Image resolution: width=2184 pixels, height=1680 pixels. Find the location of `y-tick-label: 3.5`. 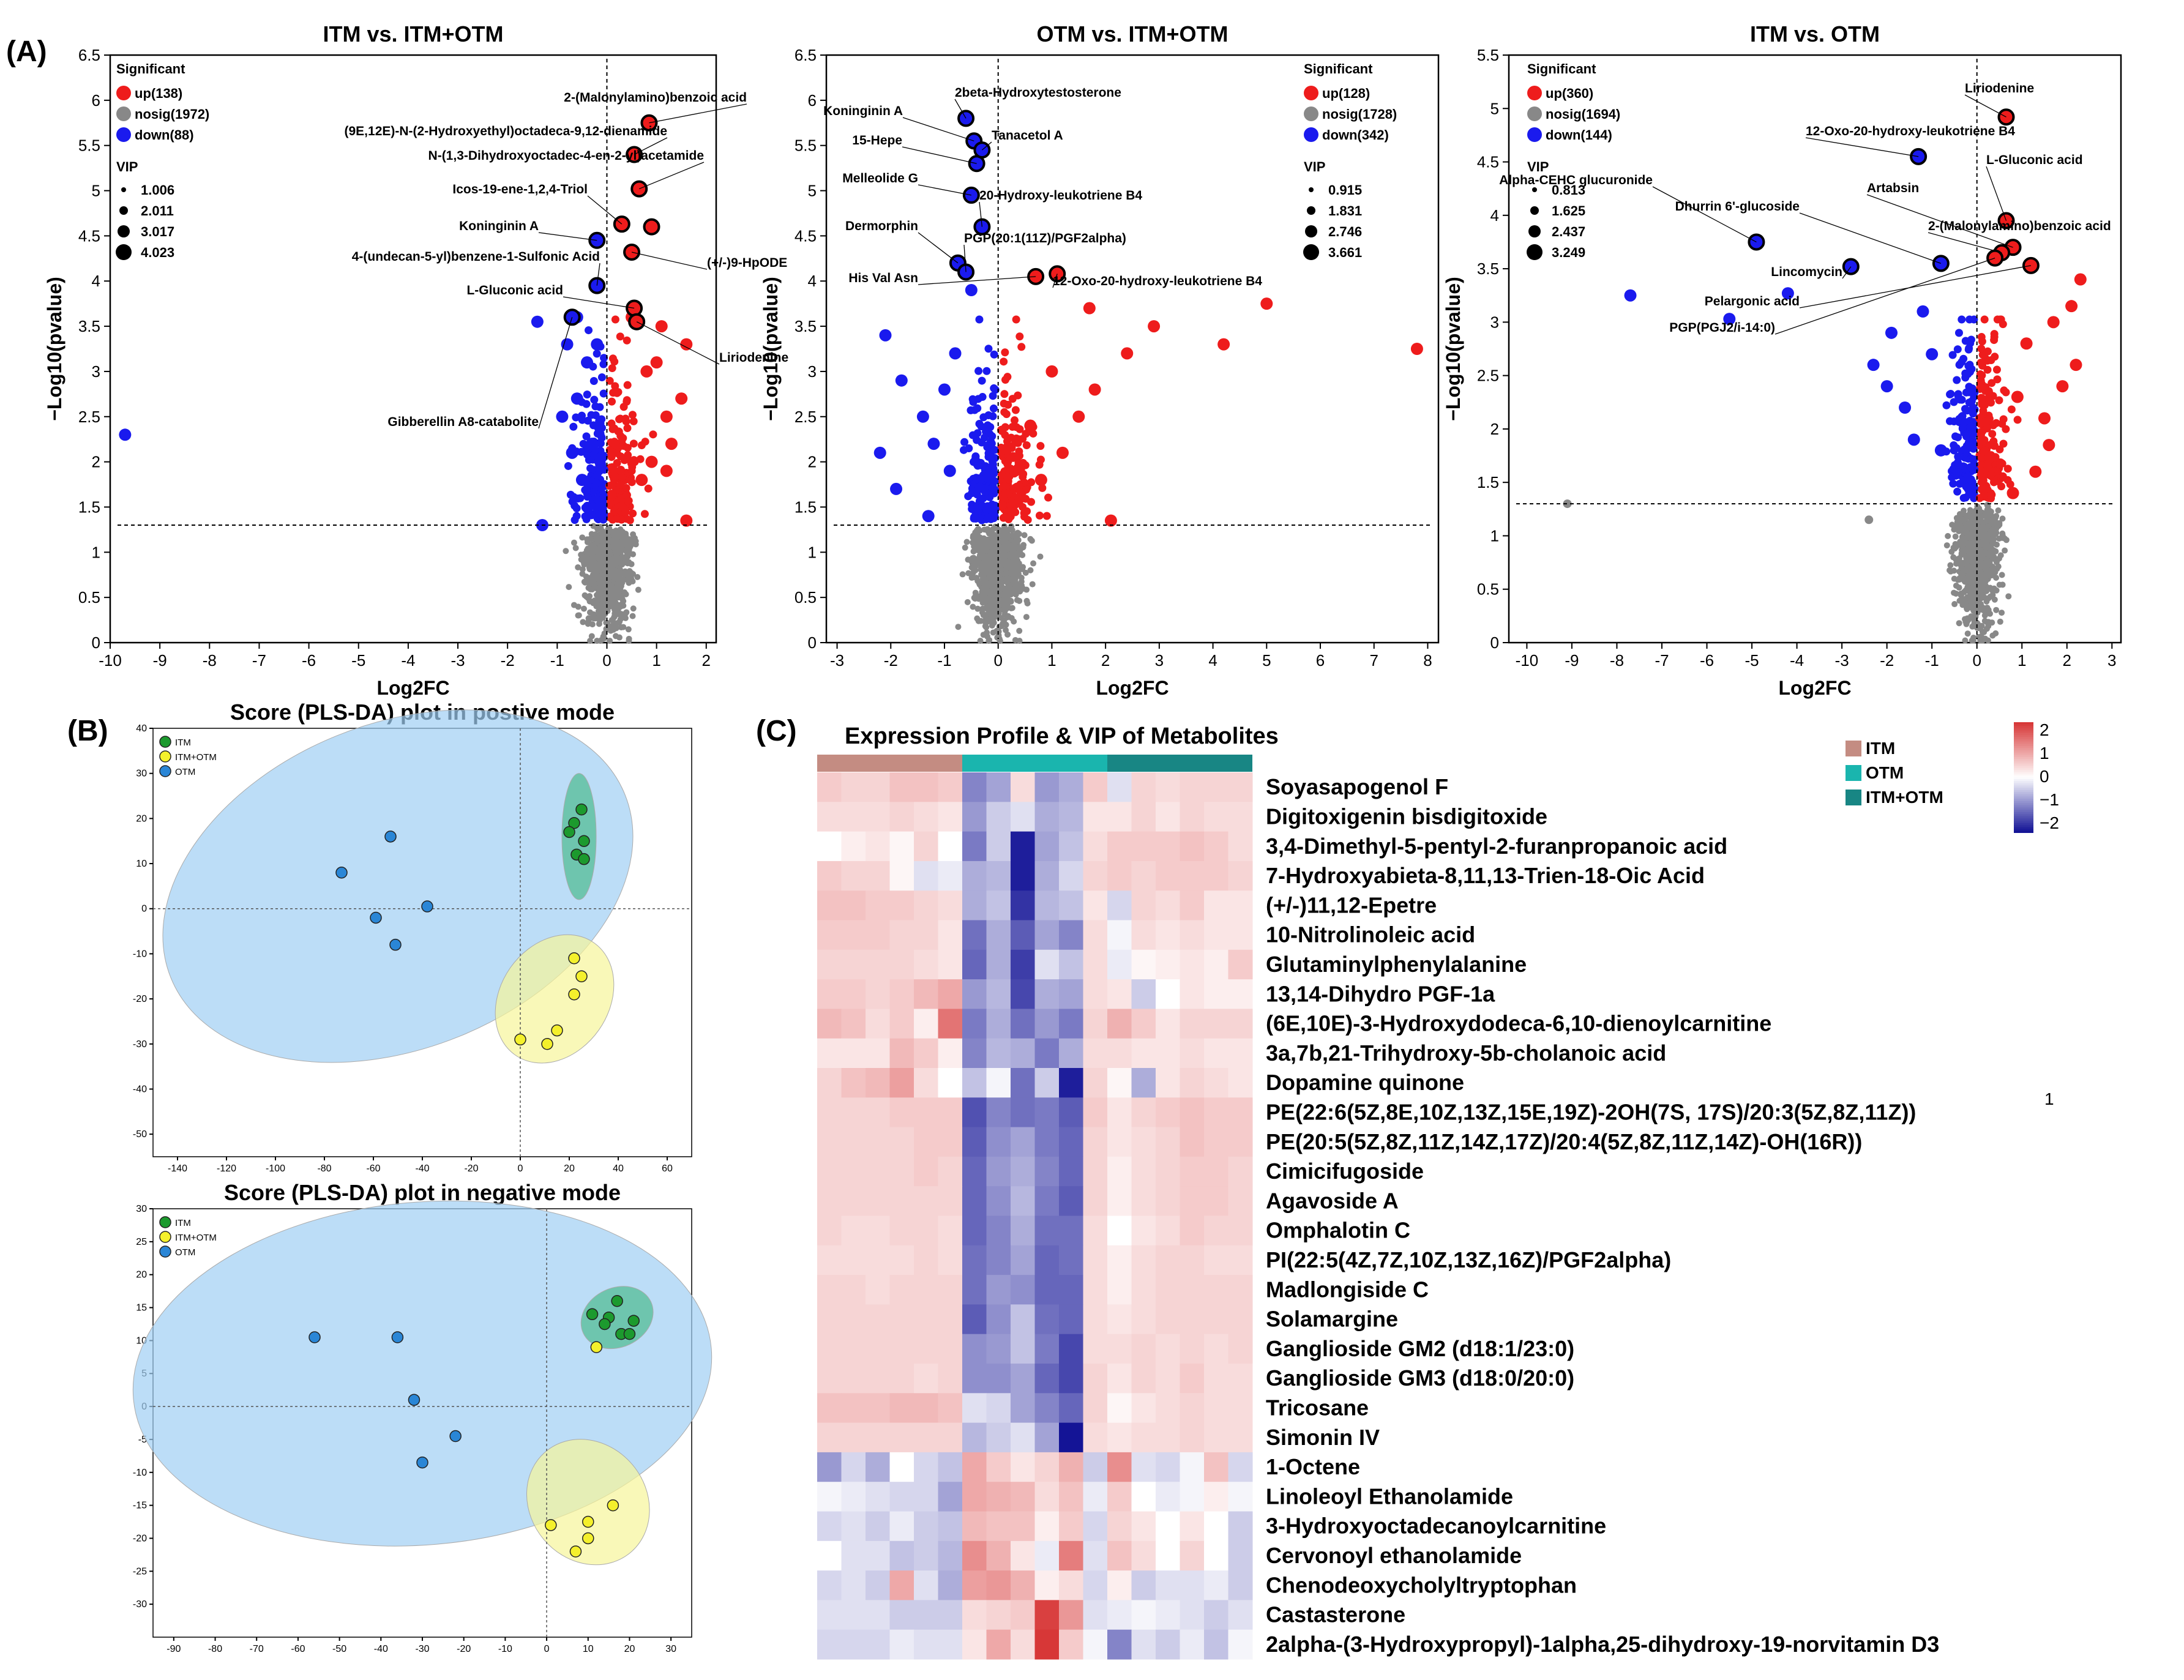

y-tick-label: 3.5 is located at coordinates (89, 326).